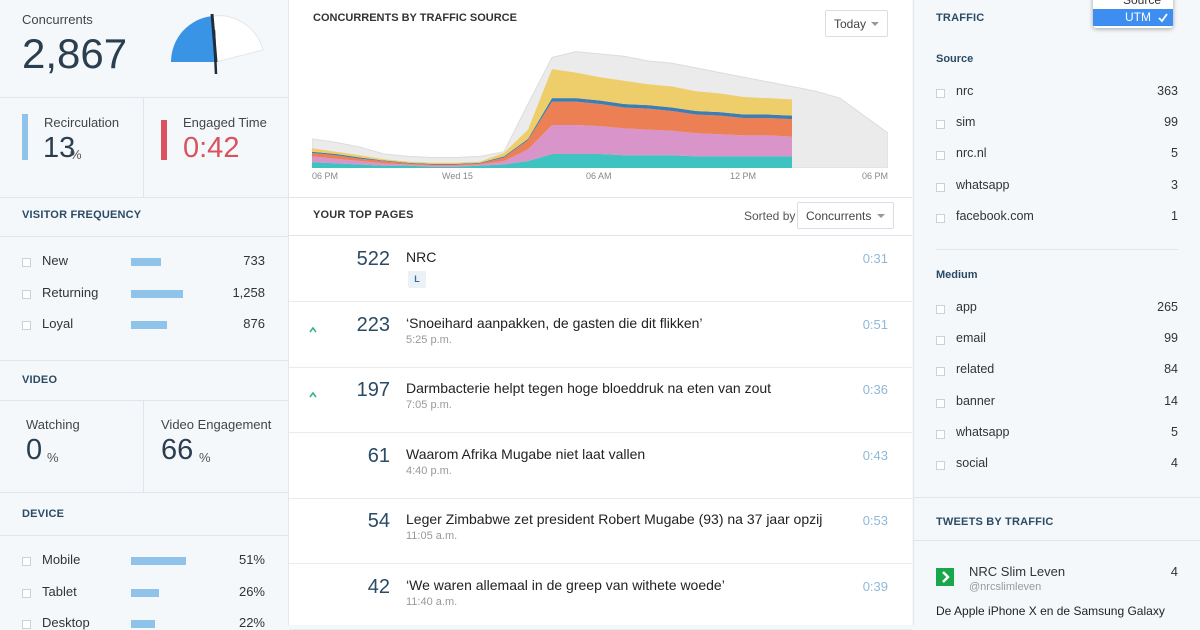 This screenshot has height=630, width=1200. I want to click on row-label: related, so click(975, 369).